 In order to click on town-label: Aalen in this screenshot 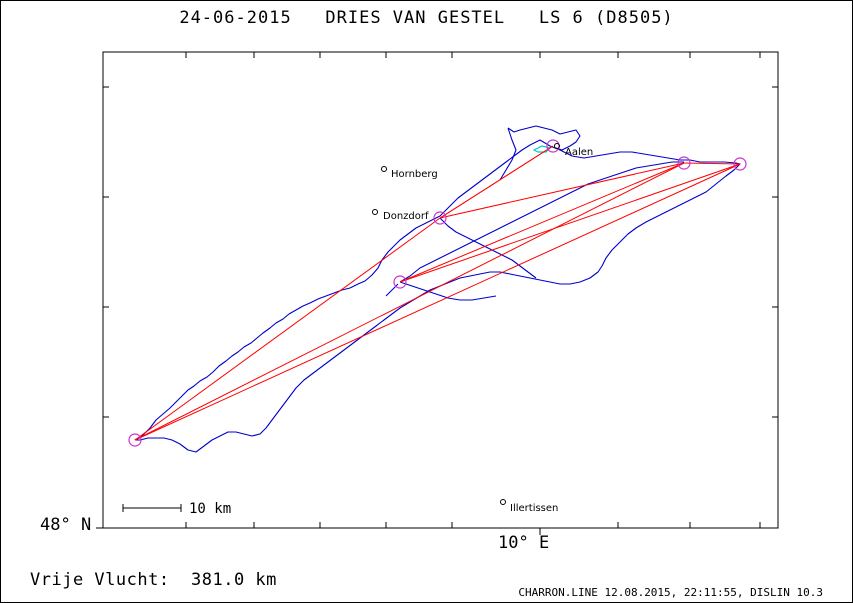, I will do `click(579, 152)`.